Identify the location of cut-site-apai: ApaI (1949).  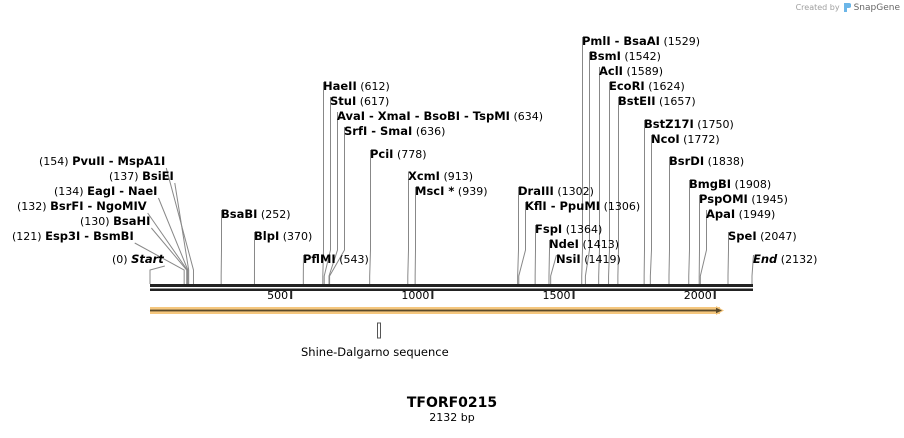
(741, 214).